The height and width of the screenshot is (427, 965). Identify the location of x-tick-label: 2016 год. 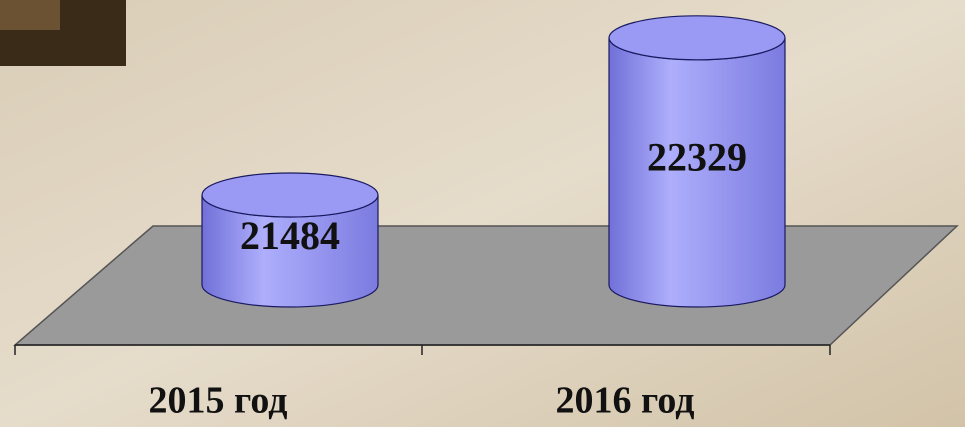
(625, 401).